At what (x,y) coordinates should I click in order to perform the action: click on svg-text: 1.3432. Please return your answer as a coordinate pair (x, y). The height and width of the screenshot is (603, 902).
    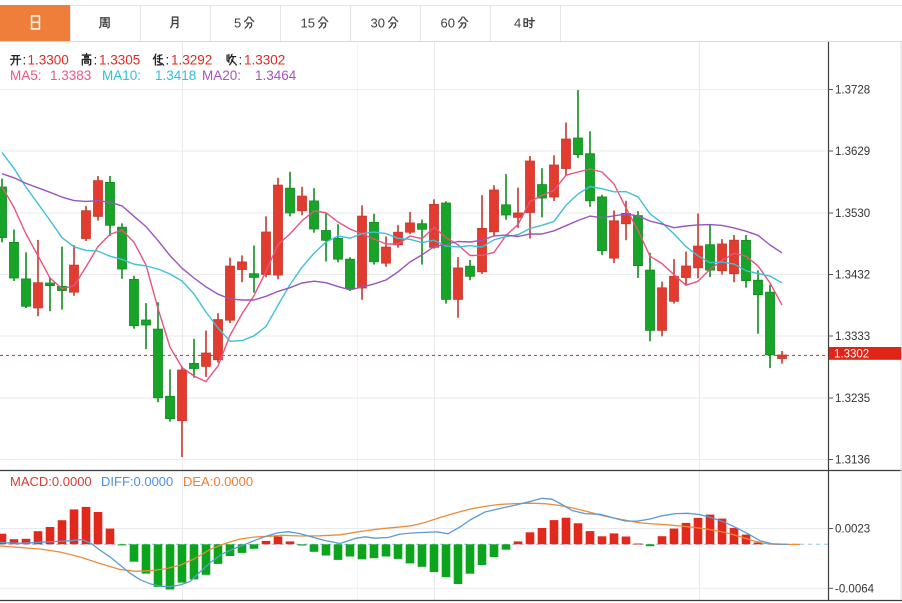
    Looking at the image, I should click on (852, 276).